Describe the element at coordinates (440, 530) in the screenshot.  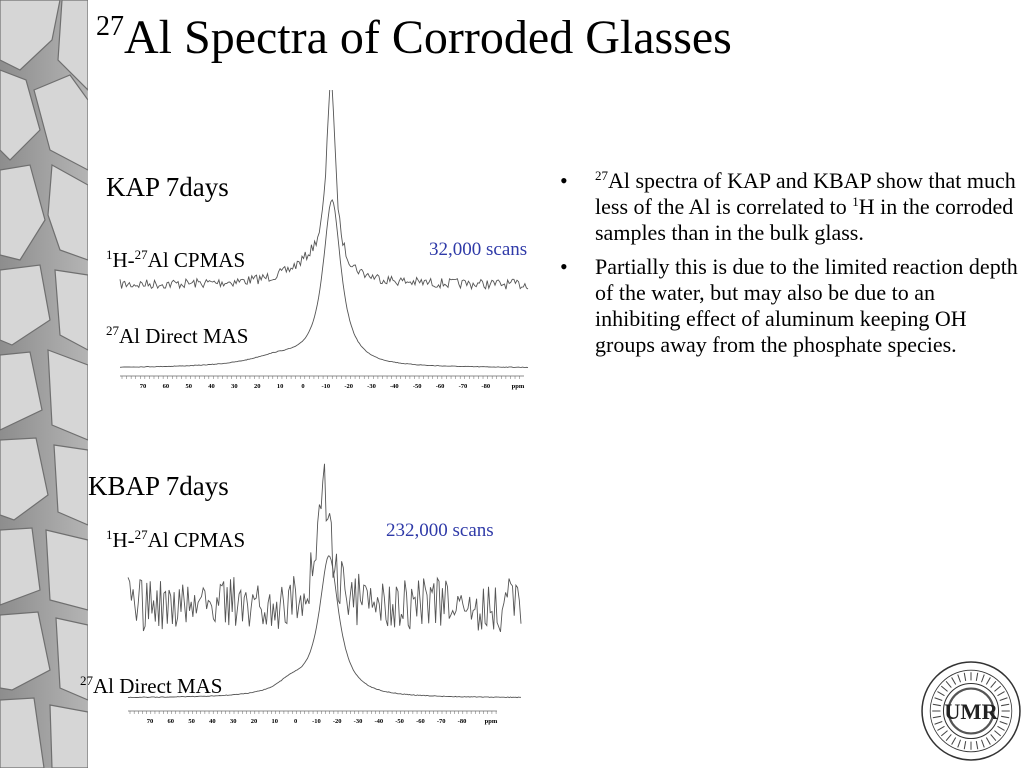
I see `kbap-scan-count: 232,000 scans` at that location.